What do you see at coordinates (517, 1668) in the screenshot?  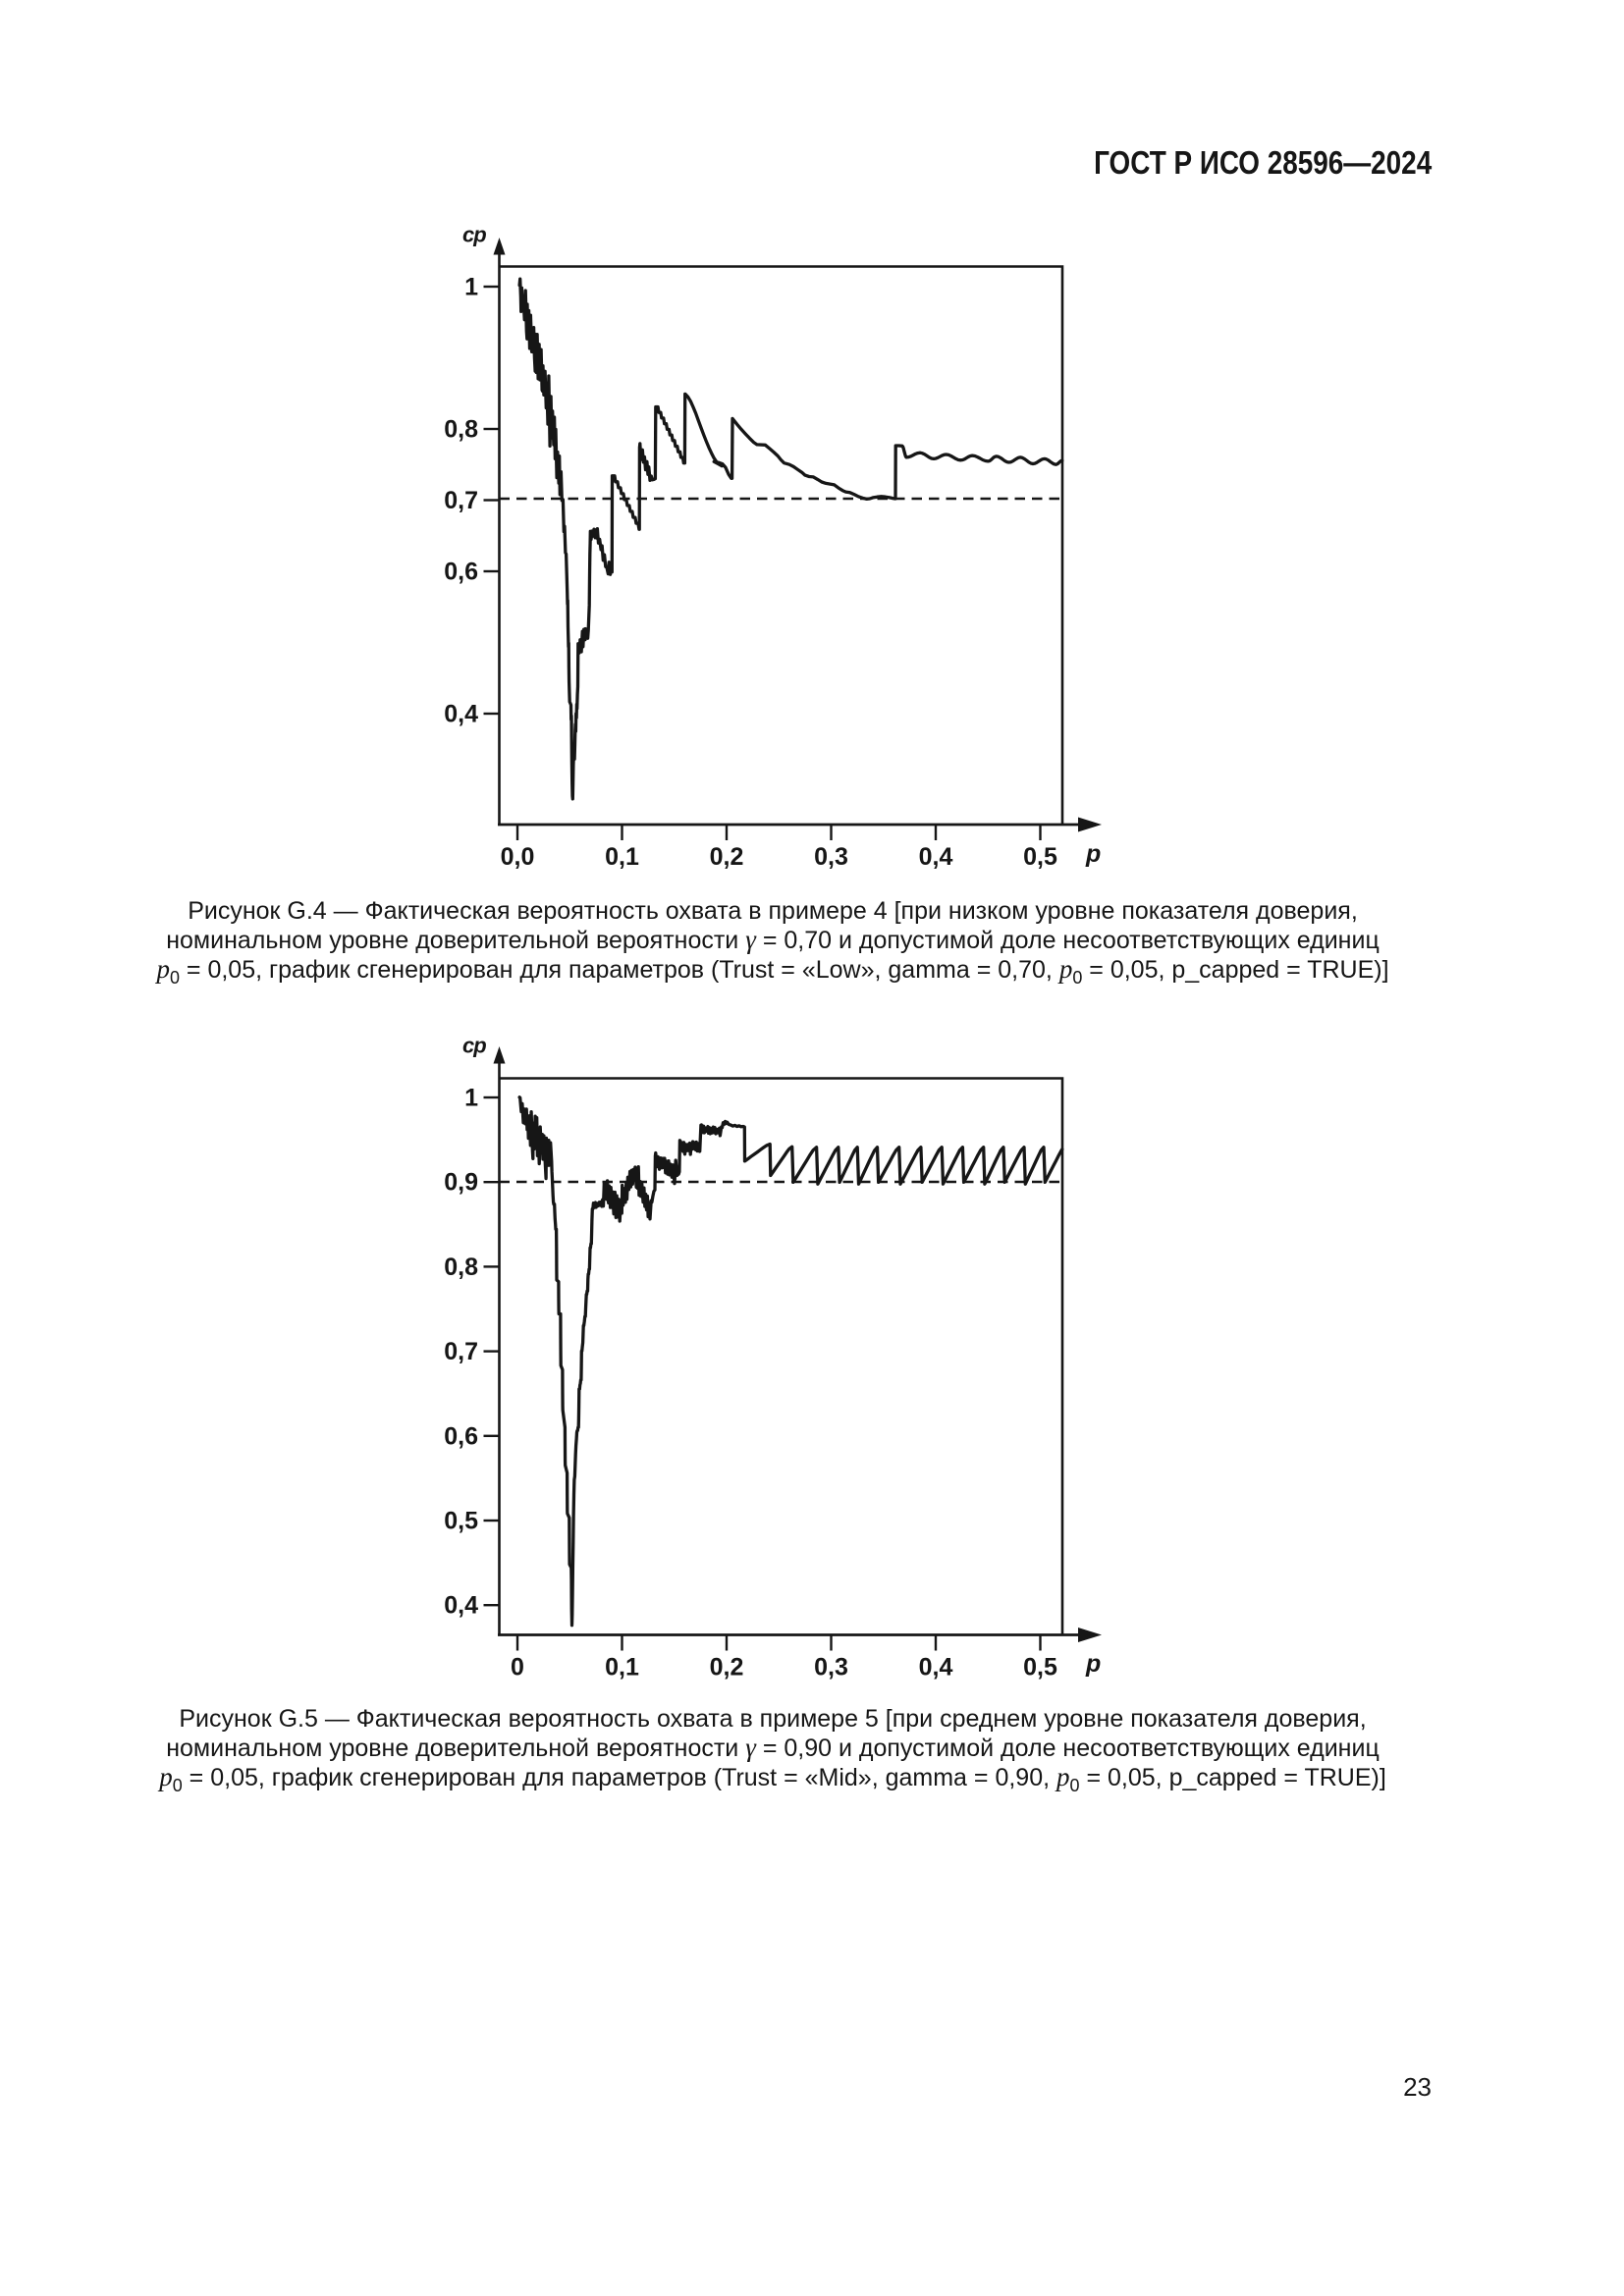 I see `svg-text: 0` at bounding box center [517, 1668].